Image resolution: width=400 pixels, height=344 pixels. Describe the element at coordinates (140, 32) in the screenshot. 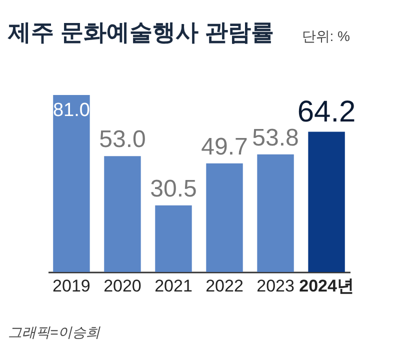

I see `chart-title: 제주 문화예술행사 관람률` at that location.